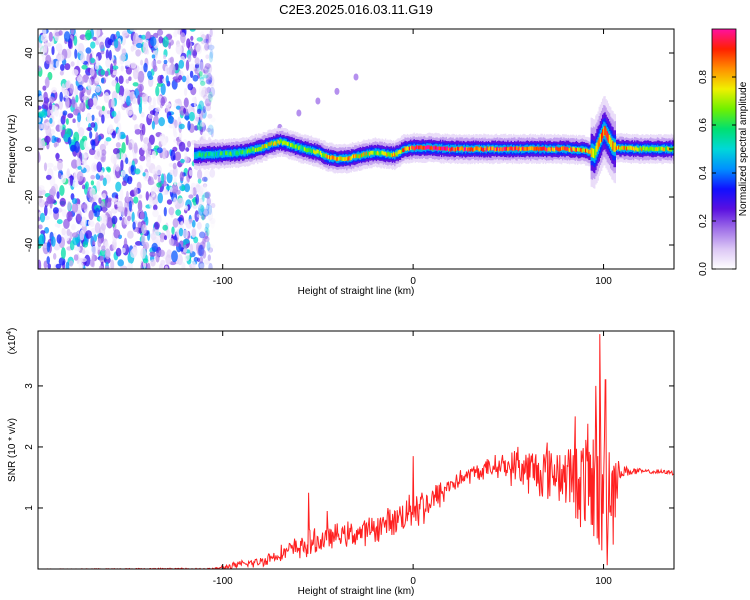 Image resolution: width=750 pixels, height=600 pixels. Describe the element at coordinates (356, 77) in the screenshot. I see `faint-arc-blob` at that location.